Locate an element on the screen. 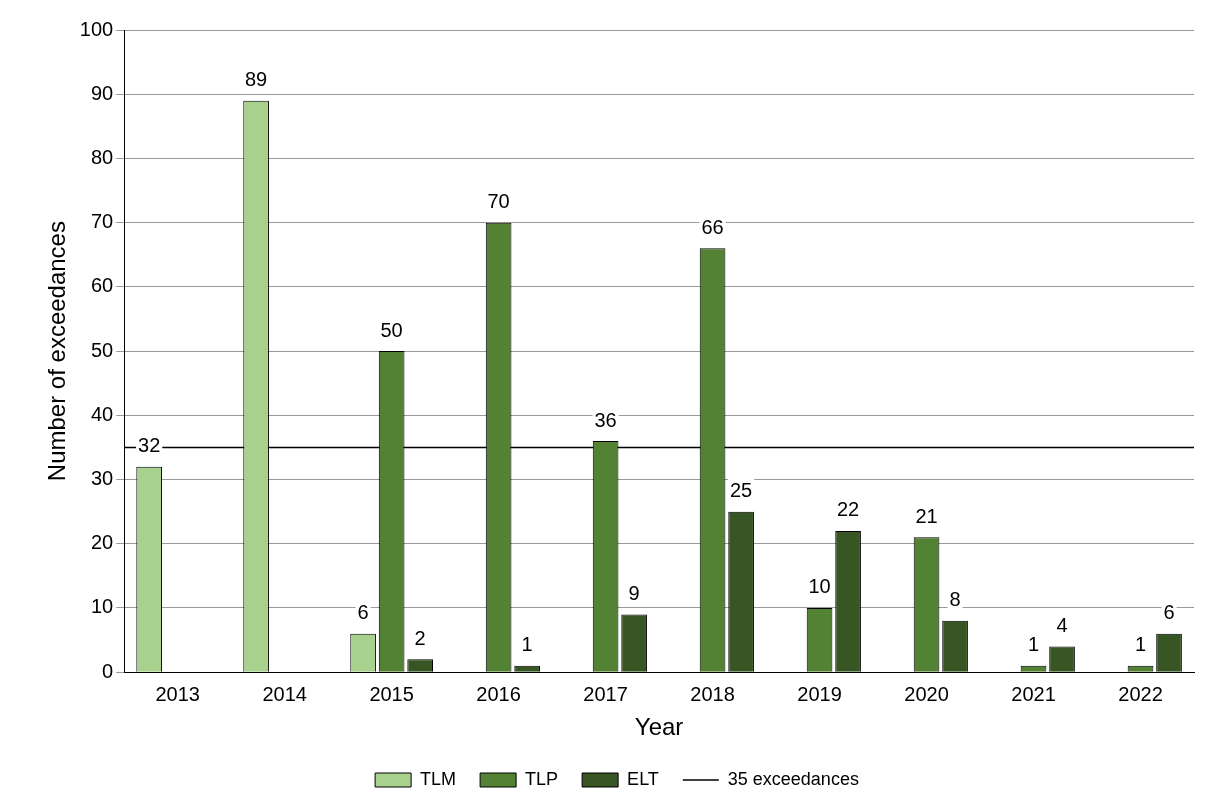 This screenshot has width=1214, height=809. data-label: 21 is located at coordinates (926, 515).